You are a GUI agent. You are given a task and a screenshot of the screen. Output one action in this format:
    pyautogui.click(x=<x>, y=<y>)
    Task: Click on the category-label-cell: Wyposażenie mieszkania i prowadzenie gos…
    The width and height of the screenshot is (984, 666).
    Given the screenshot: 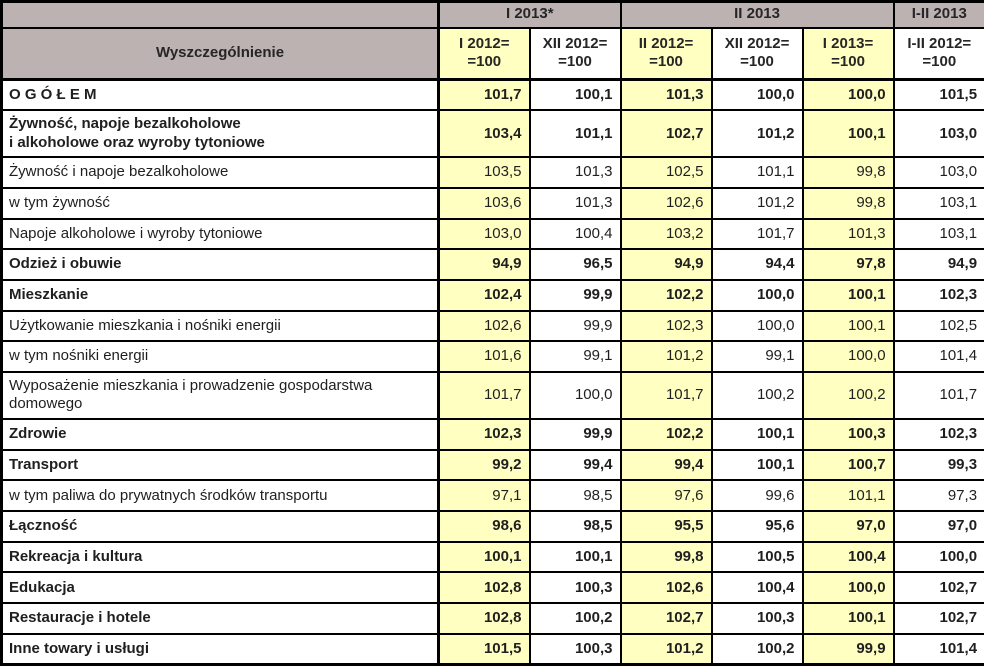 What is the action you would take?
    pyautogui.click(x=220, y=395)
    